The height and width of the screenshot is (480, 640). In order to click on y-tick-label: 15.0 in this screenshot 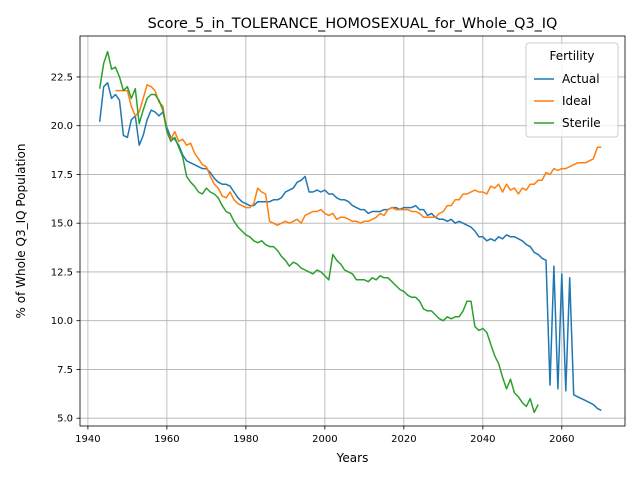, I will do `click(62, 224)`.